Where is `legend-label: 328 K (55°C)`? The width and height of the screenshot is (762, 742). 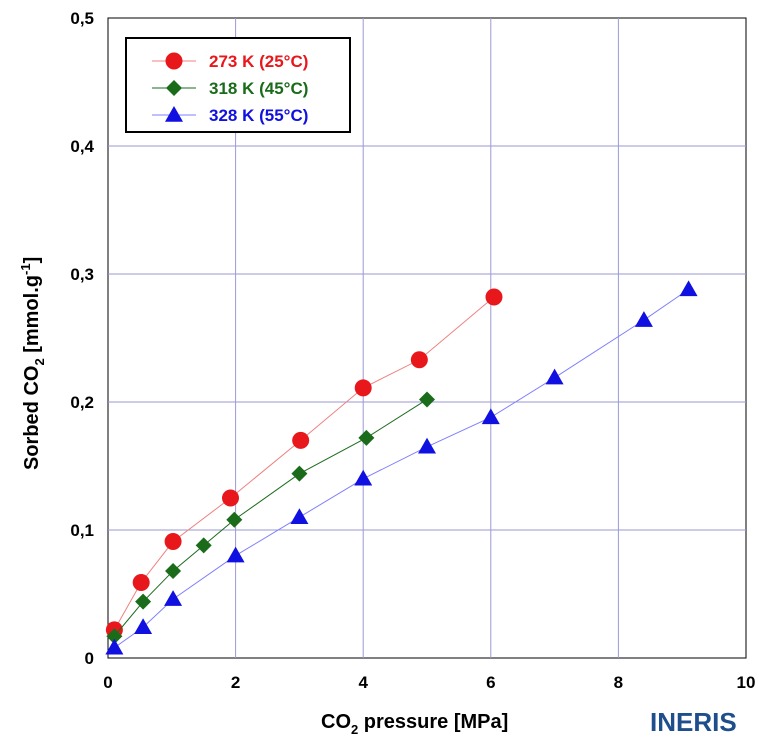
legend-label: 328 K (55°C) is located at coordinates (258, 115).